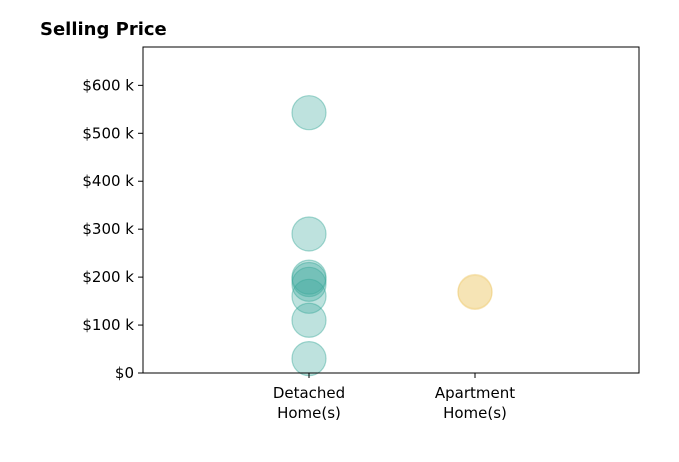 The width and height of the screenshot is (679, 462). I want to click on y-tick-label: $200 k, so click(108, 277).